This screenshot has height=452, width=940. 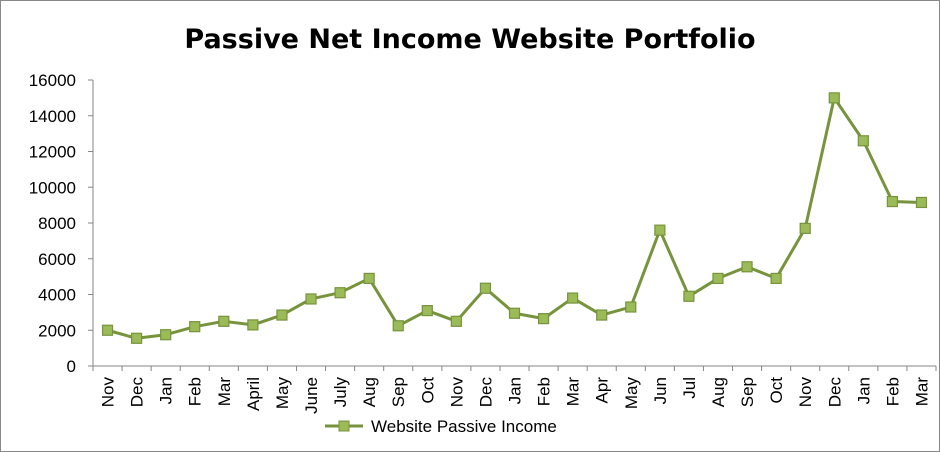 I want to click on y-tick-label: 10000, so click(x=52, y=187).